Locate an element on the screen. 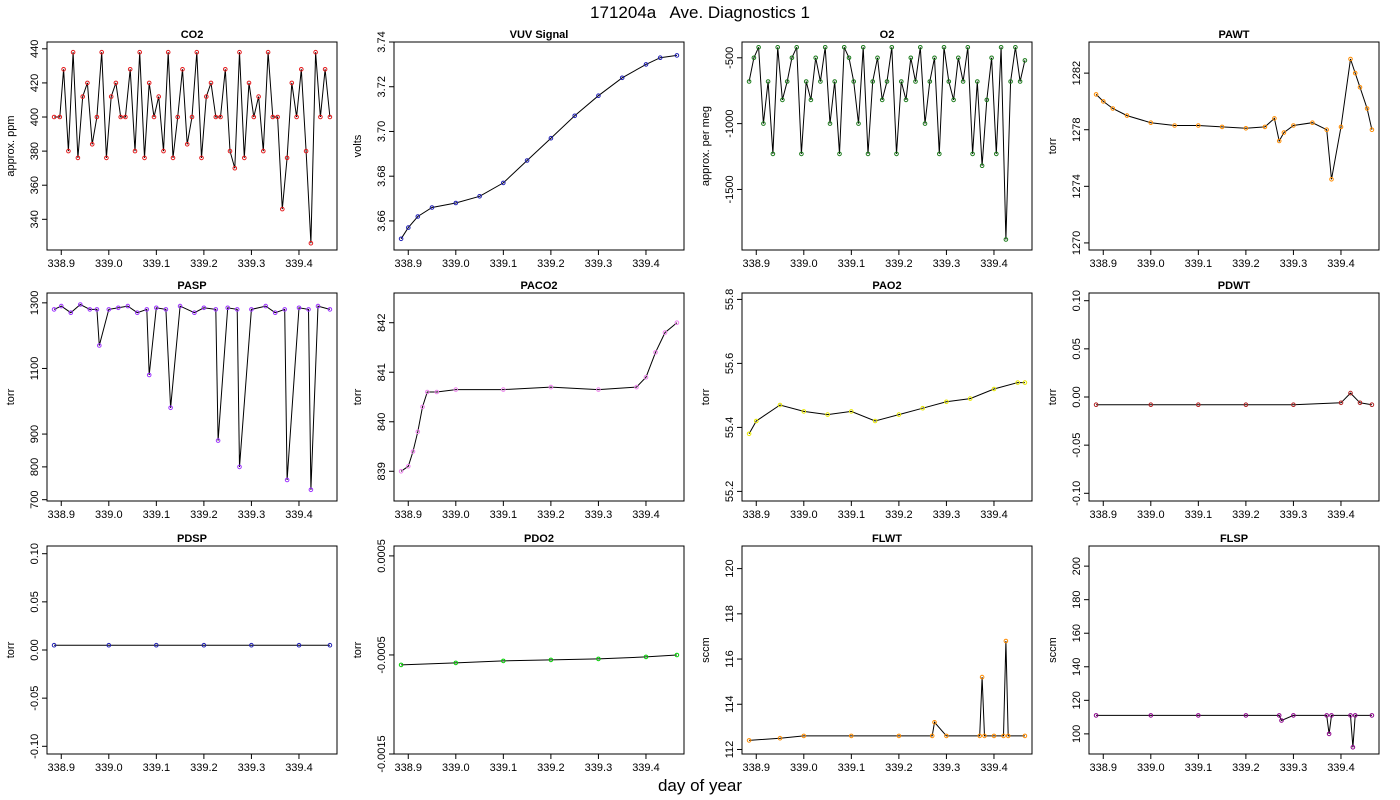 The image size is (1400, 800). y-tick-label: 700 is located at coordinates (35, 500).